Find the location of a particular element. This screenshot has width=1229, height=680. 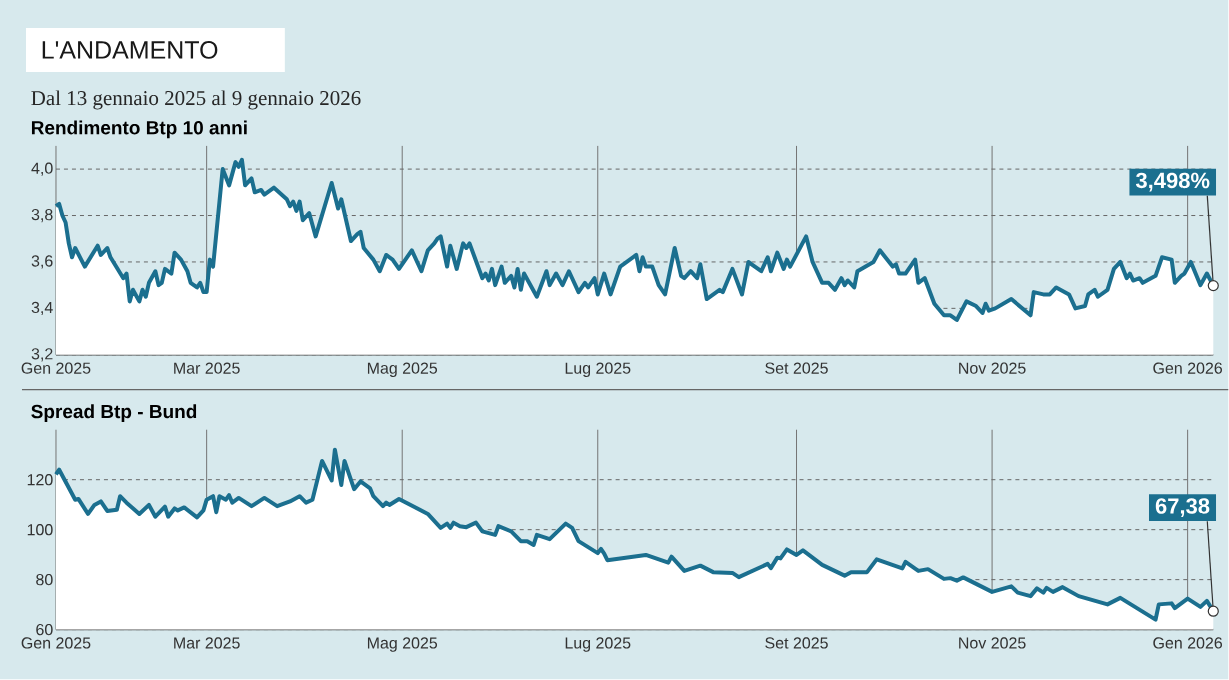

y-axis-title: Spread Btp - Bund is located at coordinates (114, 413).